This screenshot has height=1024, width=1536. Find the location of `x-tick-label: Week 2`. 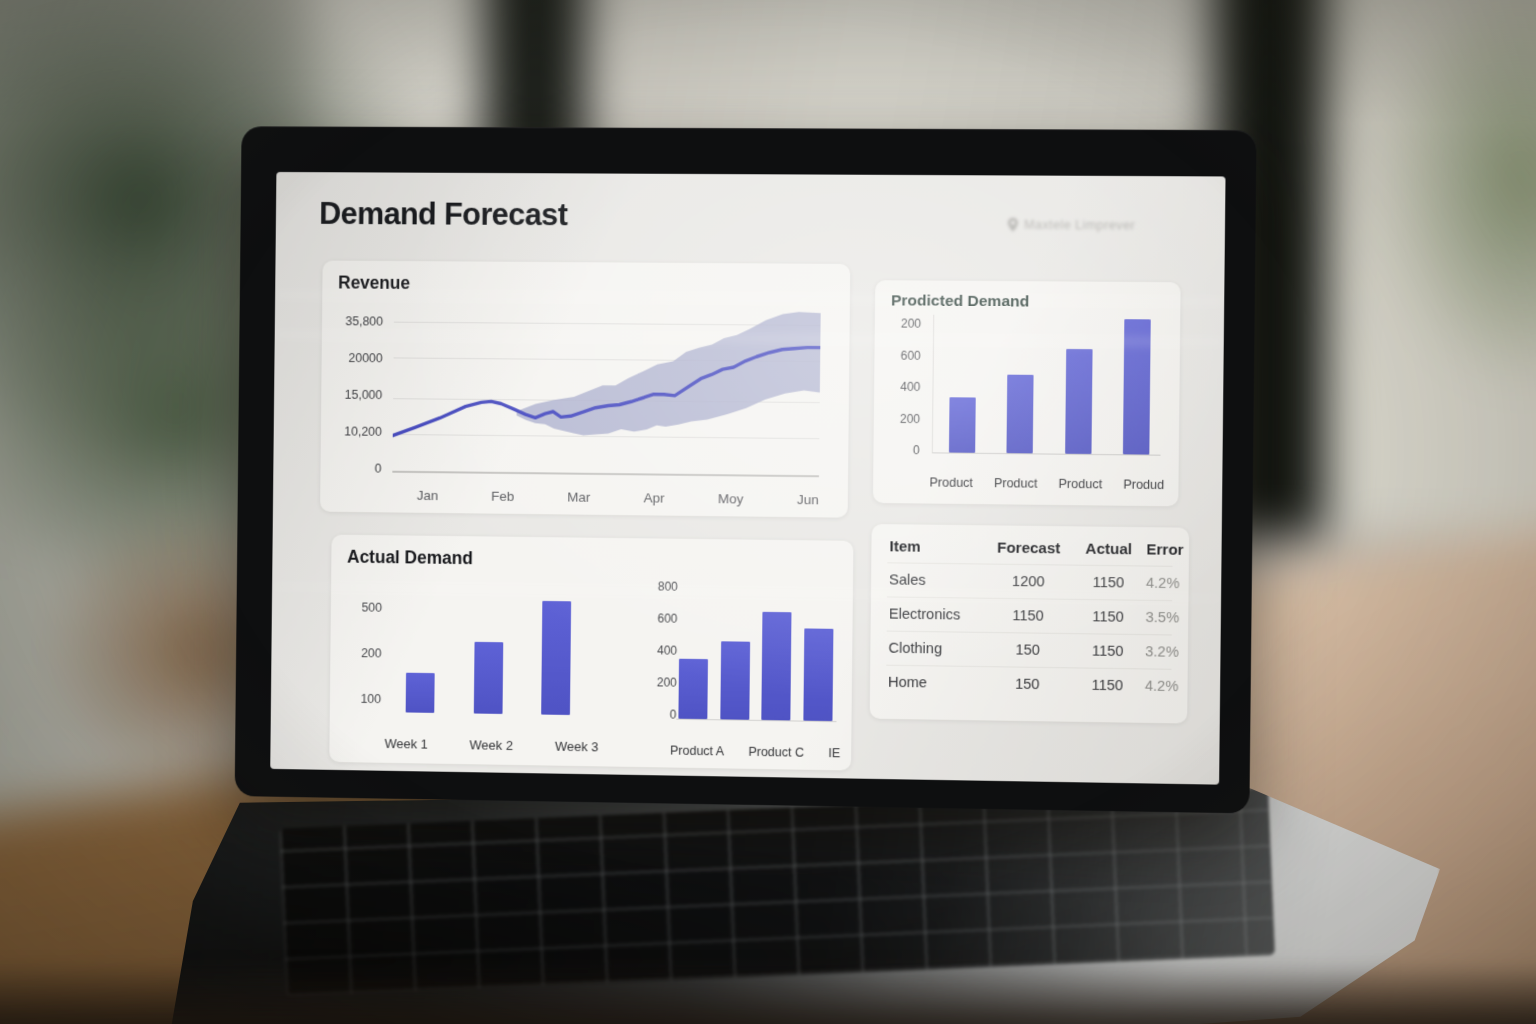

x-tick-label: Week 2 is located at coordinates (491, 745).